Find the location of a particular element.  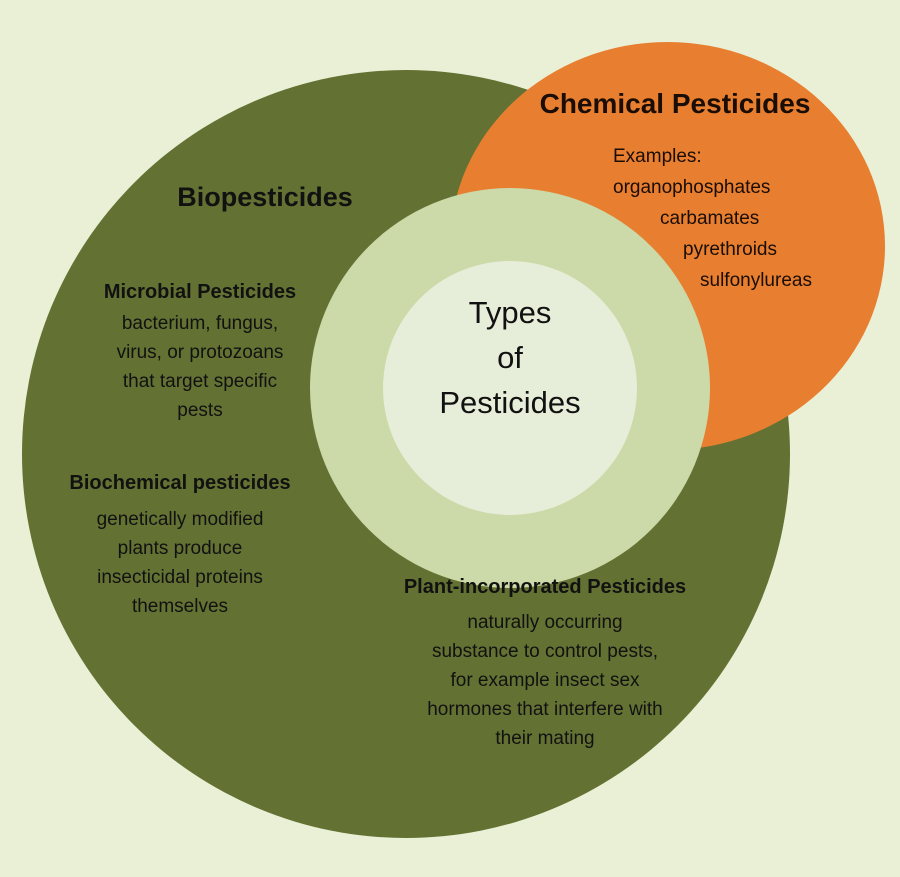

example-item: organophosphates is located at coordinates (692, 187).